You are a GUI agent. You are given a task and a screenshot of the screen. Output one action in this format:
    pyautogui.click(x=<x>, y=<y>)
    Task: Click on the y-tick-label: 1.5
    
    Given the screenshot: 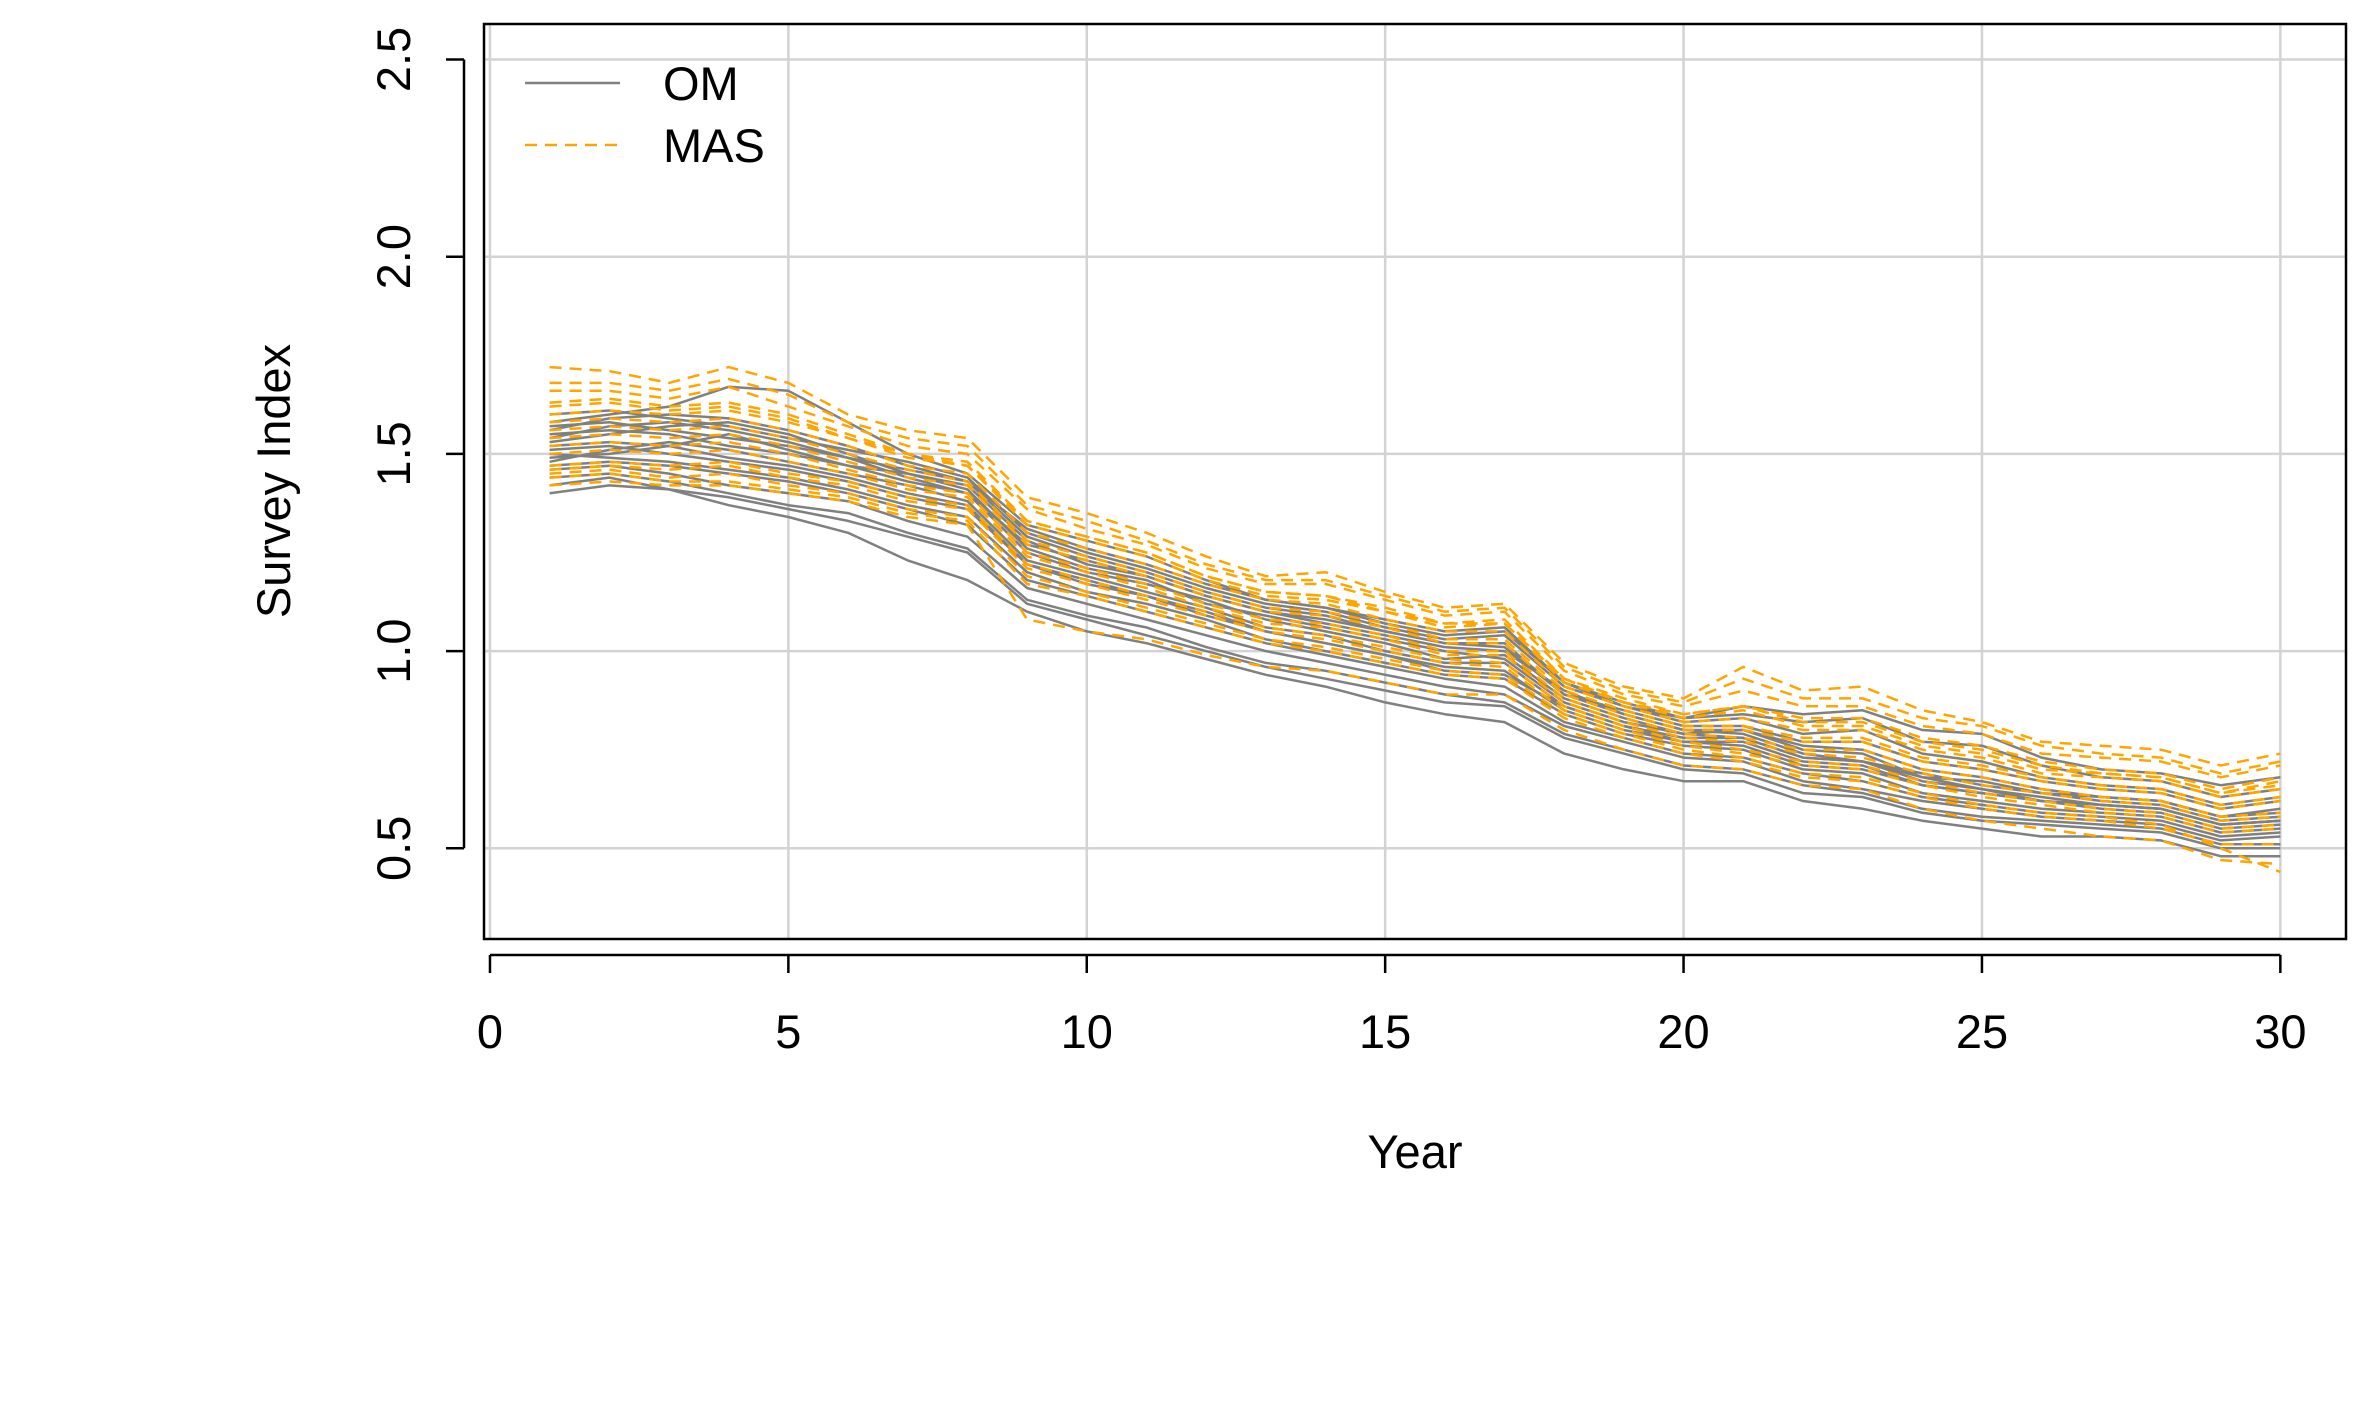 What is the action you would take?
    pyautogui.click(x=393, y=453)
    